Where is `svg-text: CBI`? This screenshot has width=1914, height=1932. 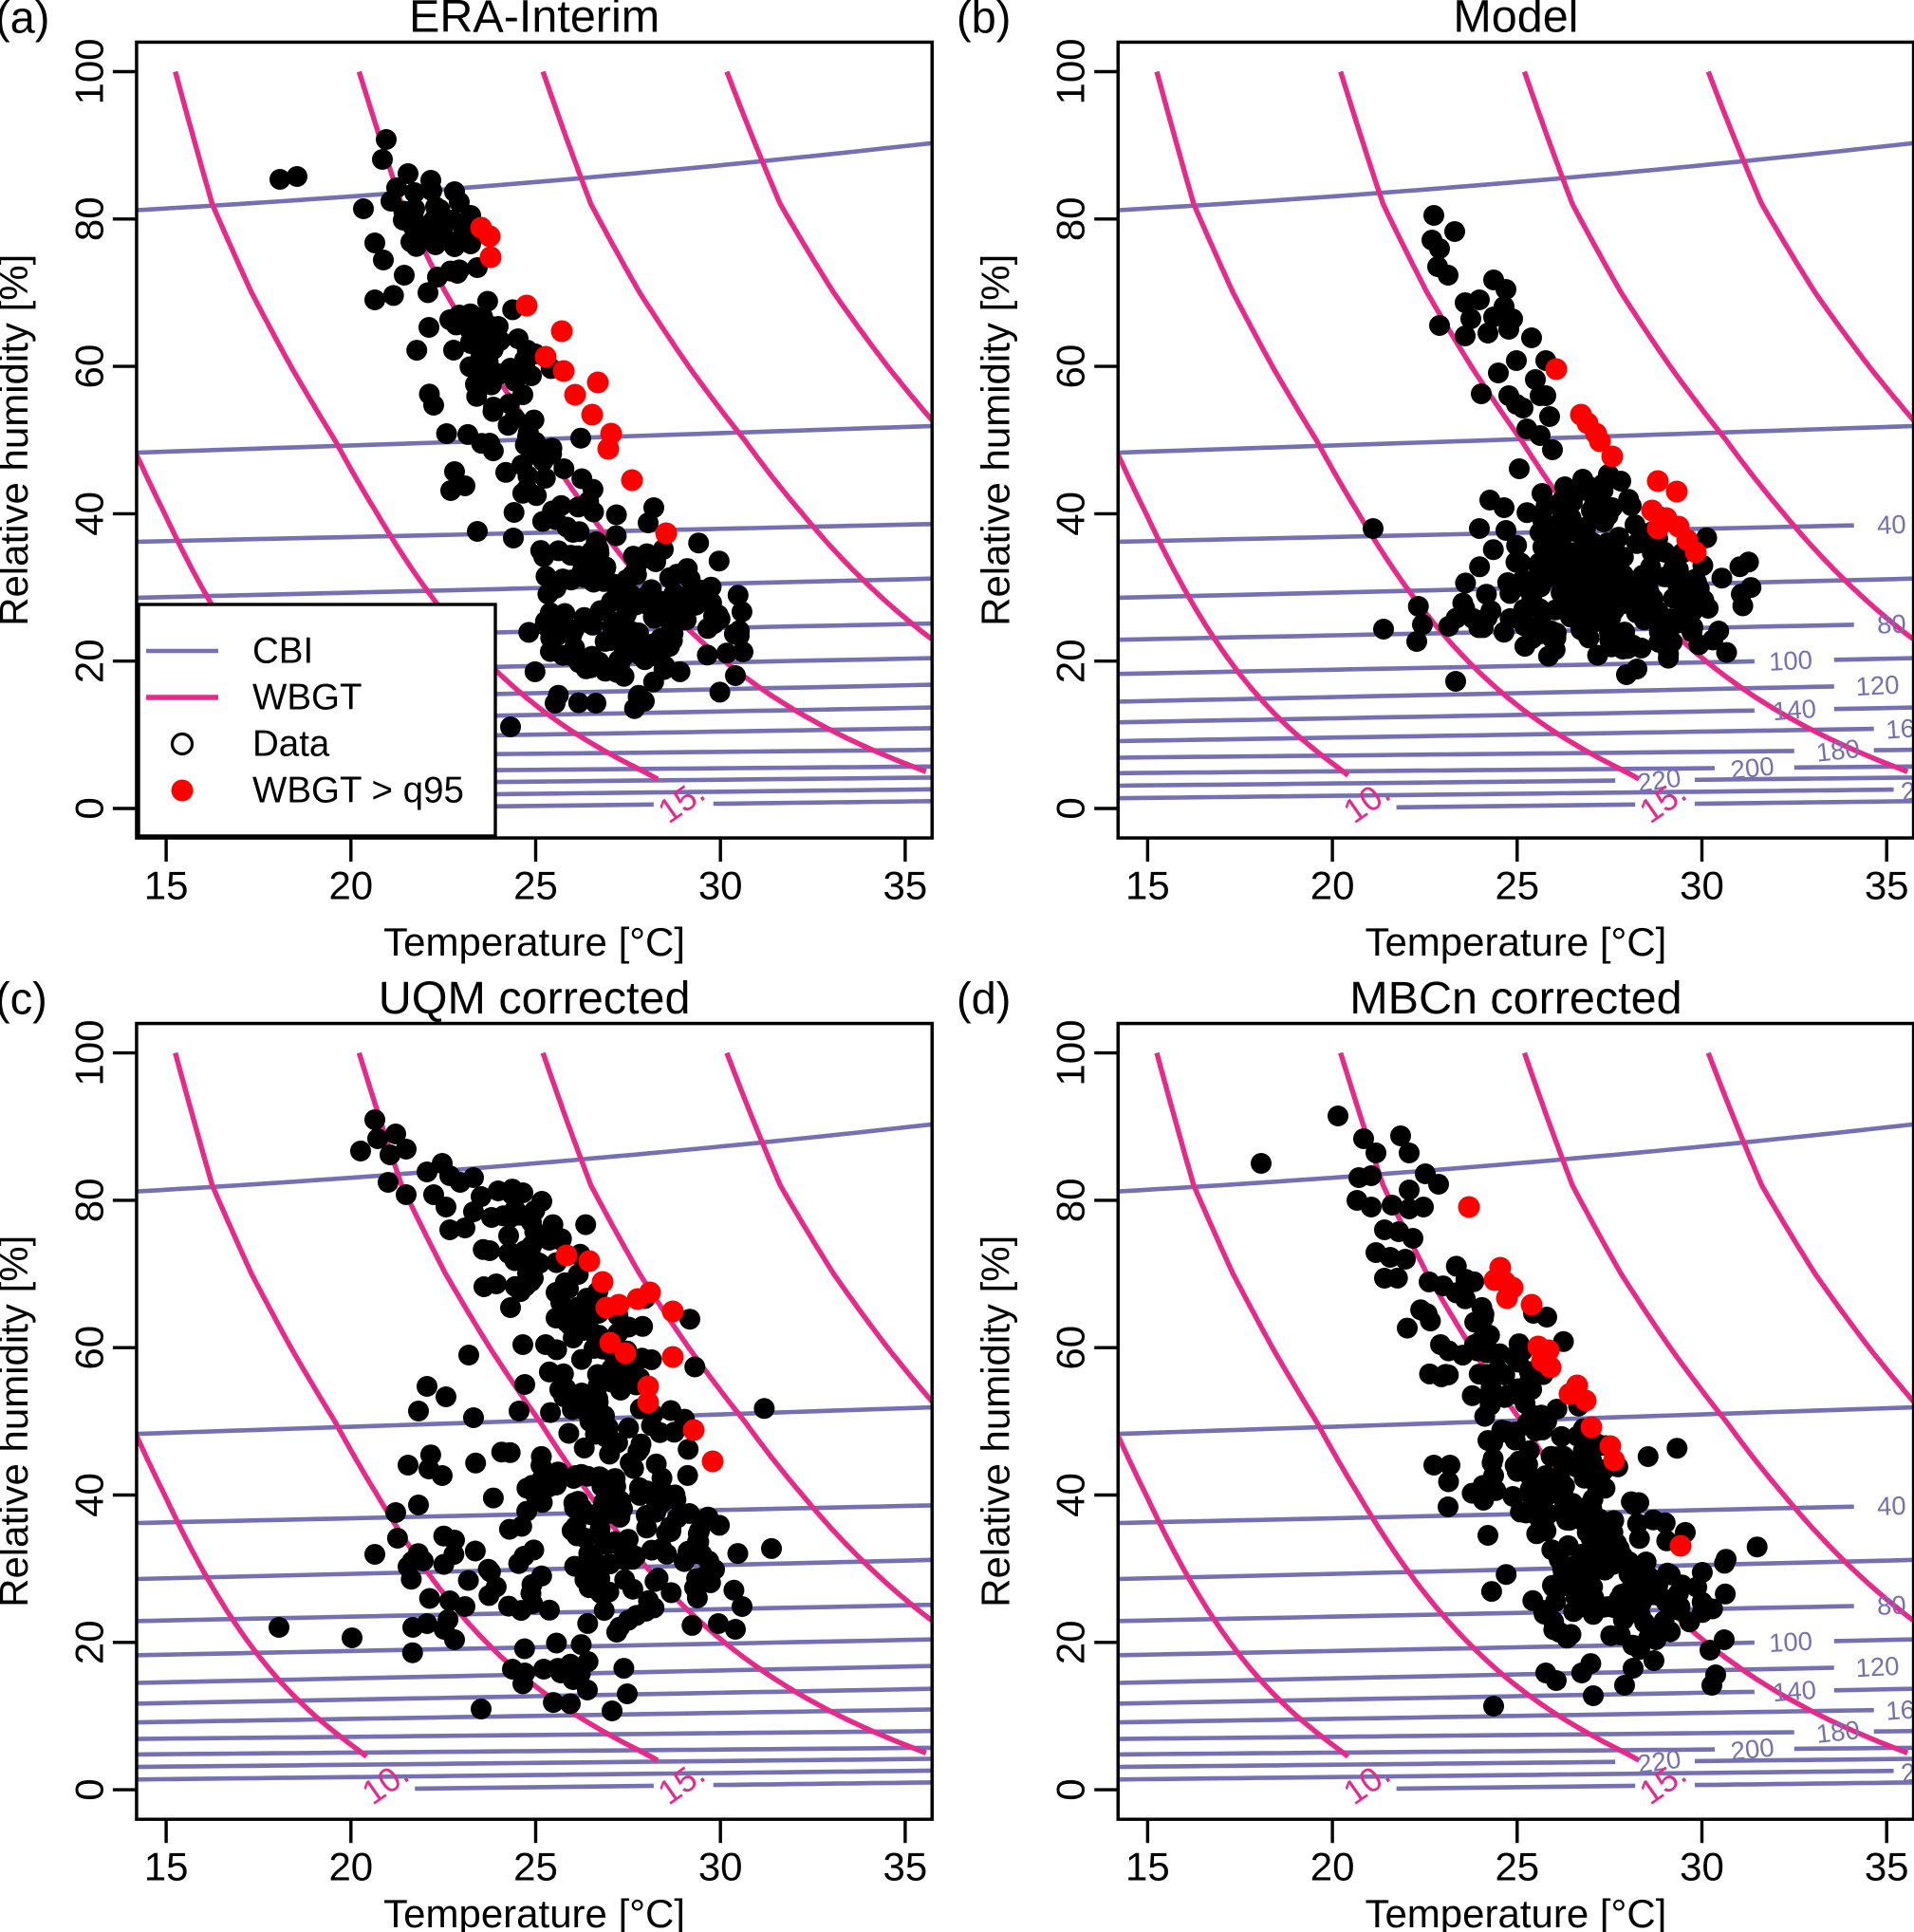
svg-text: CBI is located at coordinates (282, 651).